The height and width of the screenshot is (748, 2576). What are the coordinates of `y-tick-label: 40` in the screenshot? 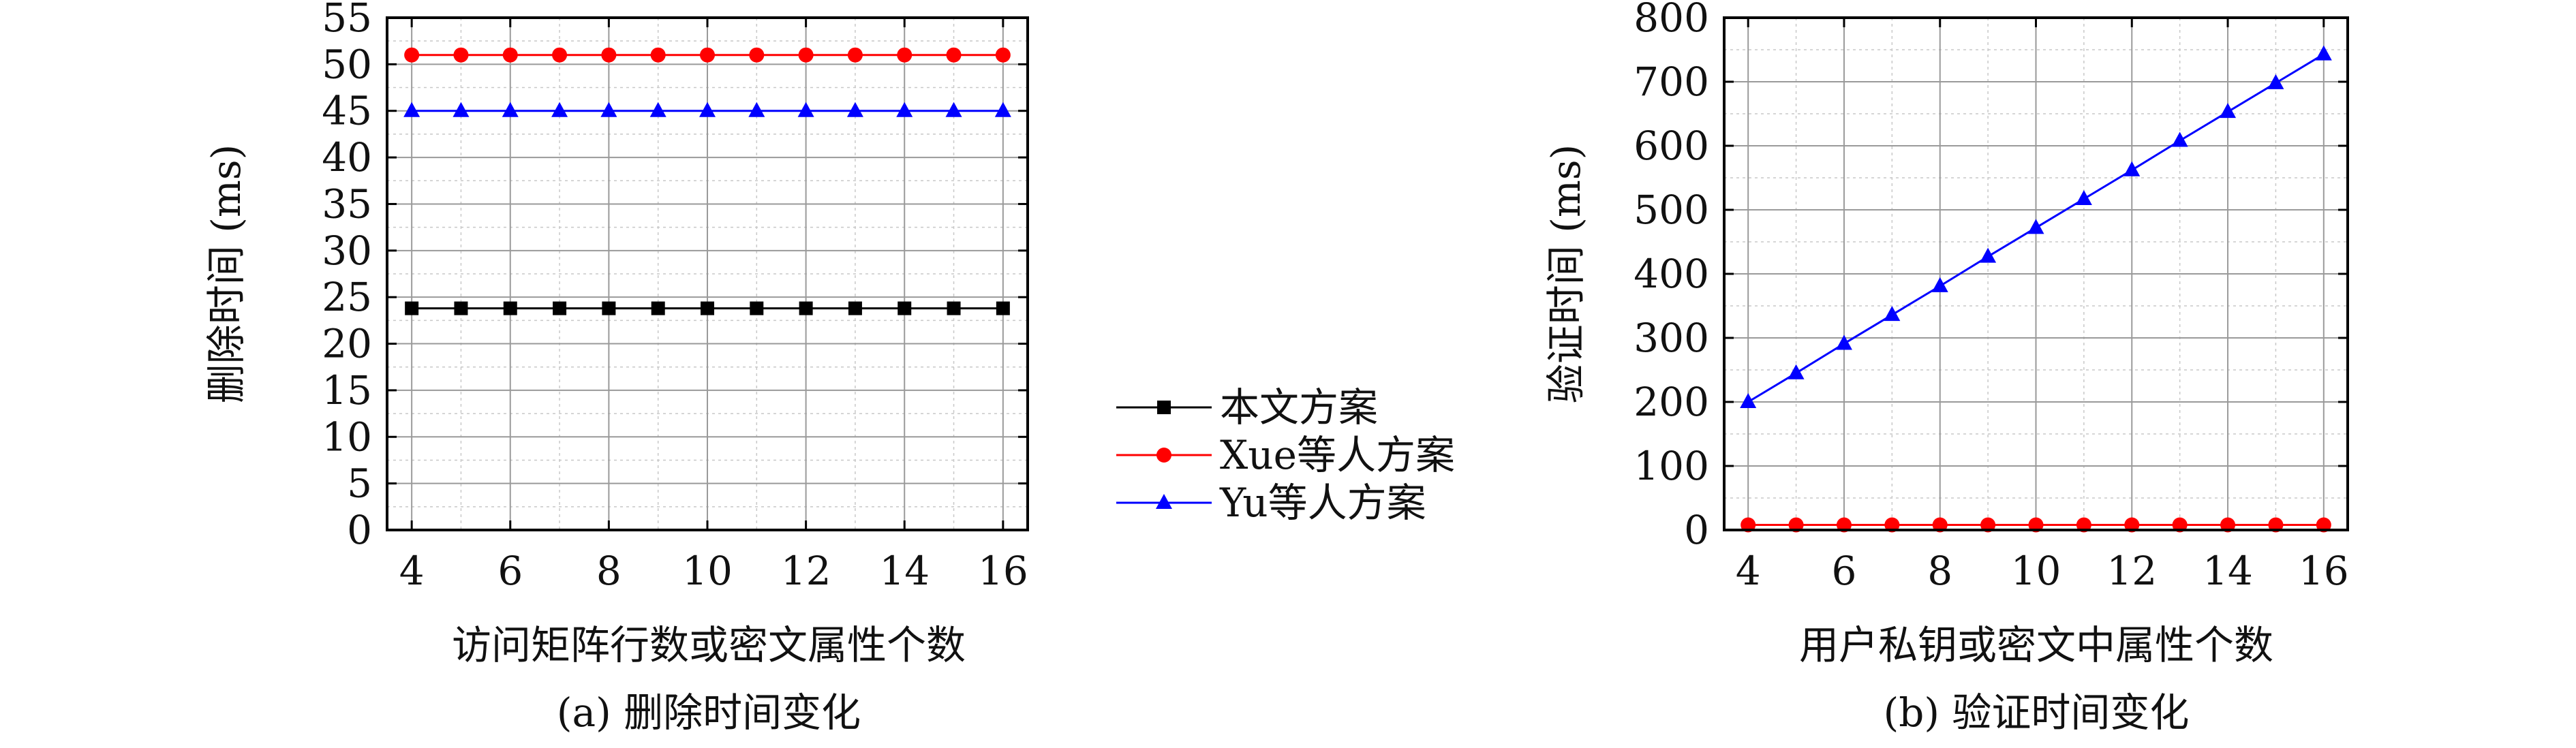 It's located at (347, 158).